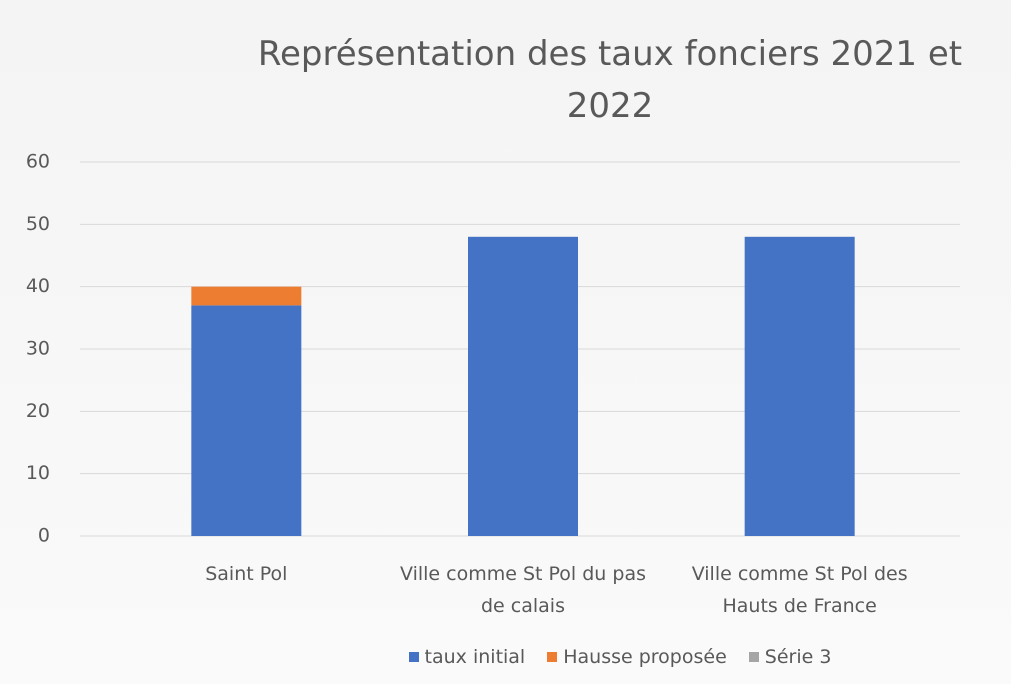 Image resolution: width=1011 pixels, height=684 pixels. Describe the element at coordinates (799, 590) in the screenshot. I see `x-tick-label: Ville comme St Pol des Hauts de France` at that location.